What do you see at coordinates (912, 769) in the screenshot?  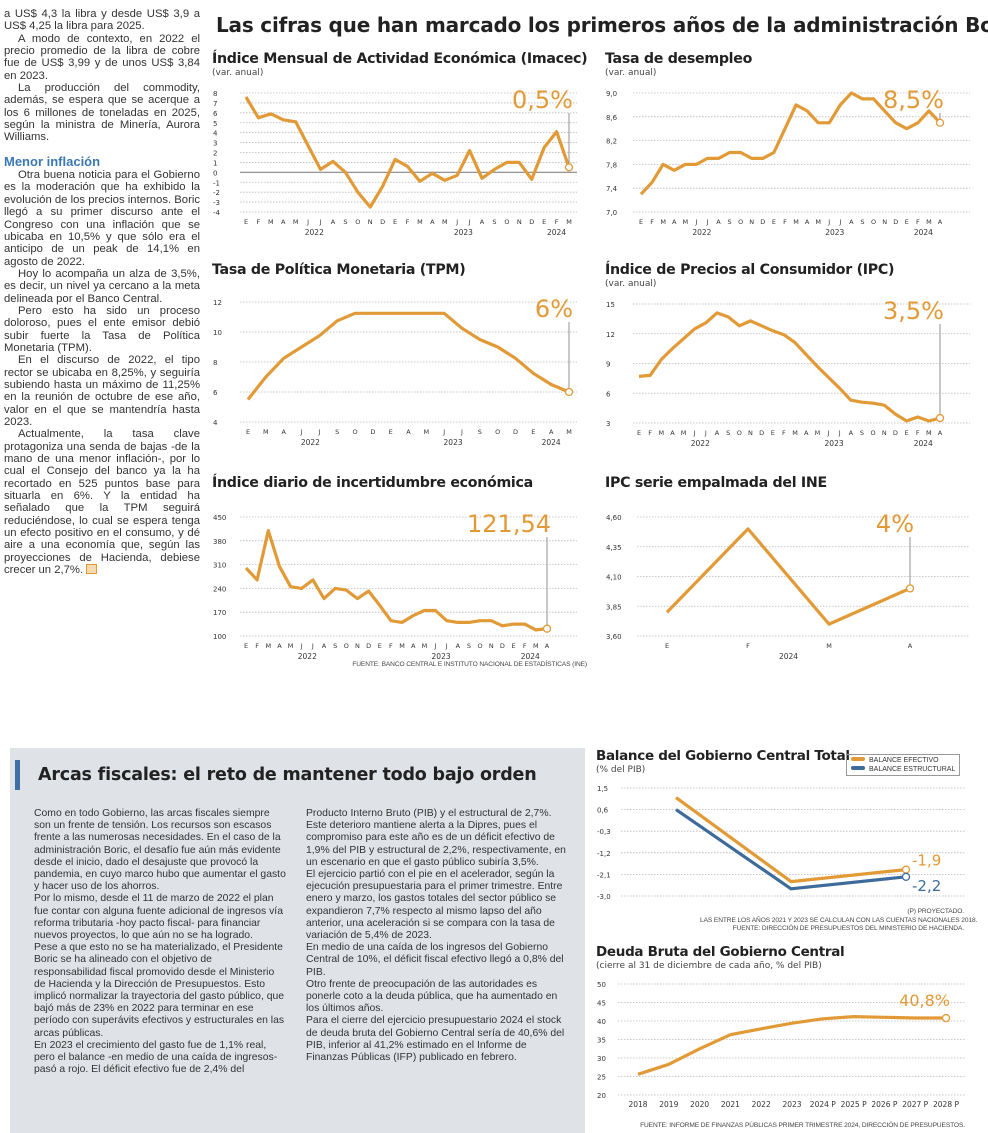 I see `legend-label: BALANCE ESTRUCTURAL` at bounding box center [912, 769].